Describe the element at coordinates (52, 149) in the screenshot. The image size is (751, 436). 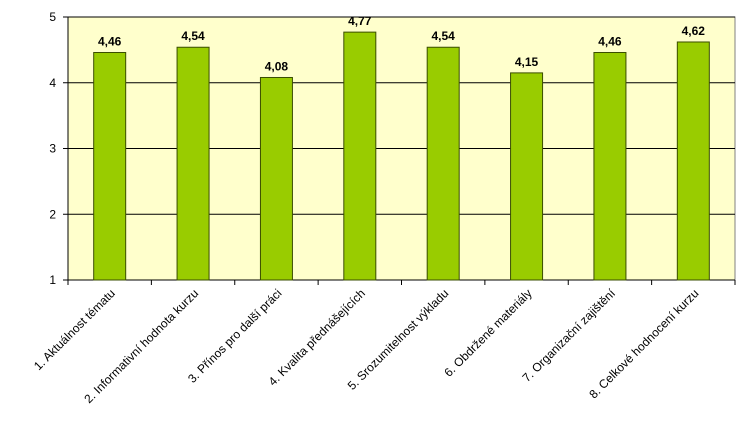
I see `y-tick-label: 3` at that location.